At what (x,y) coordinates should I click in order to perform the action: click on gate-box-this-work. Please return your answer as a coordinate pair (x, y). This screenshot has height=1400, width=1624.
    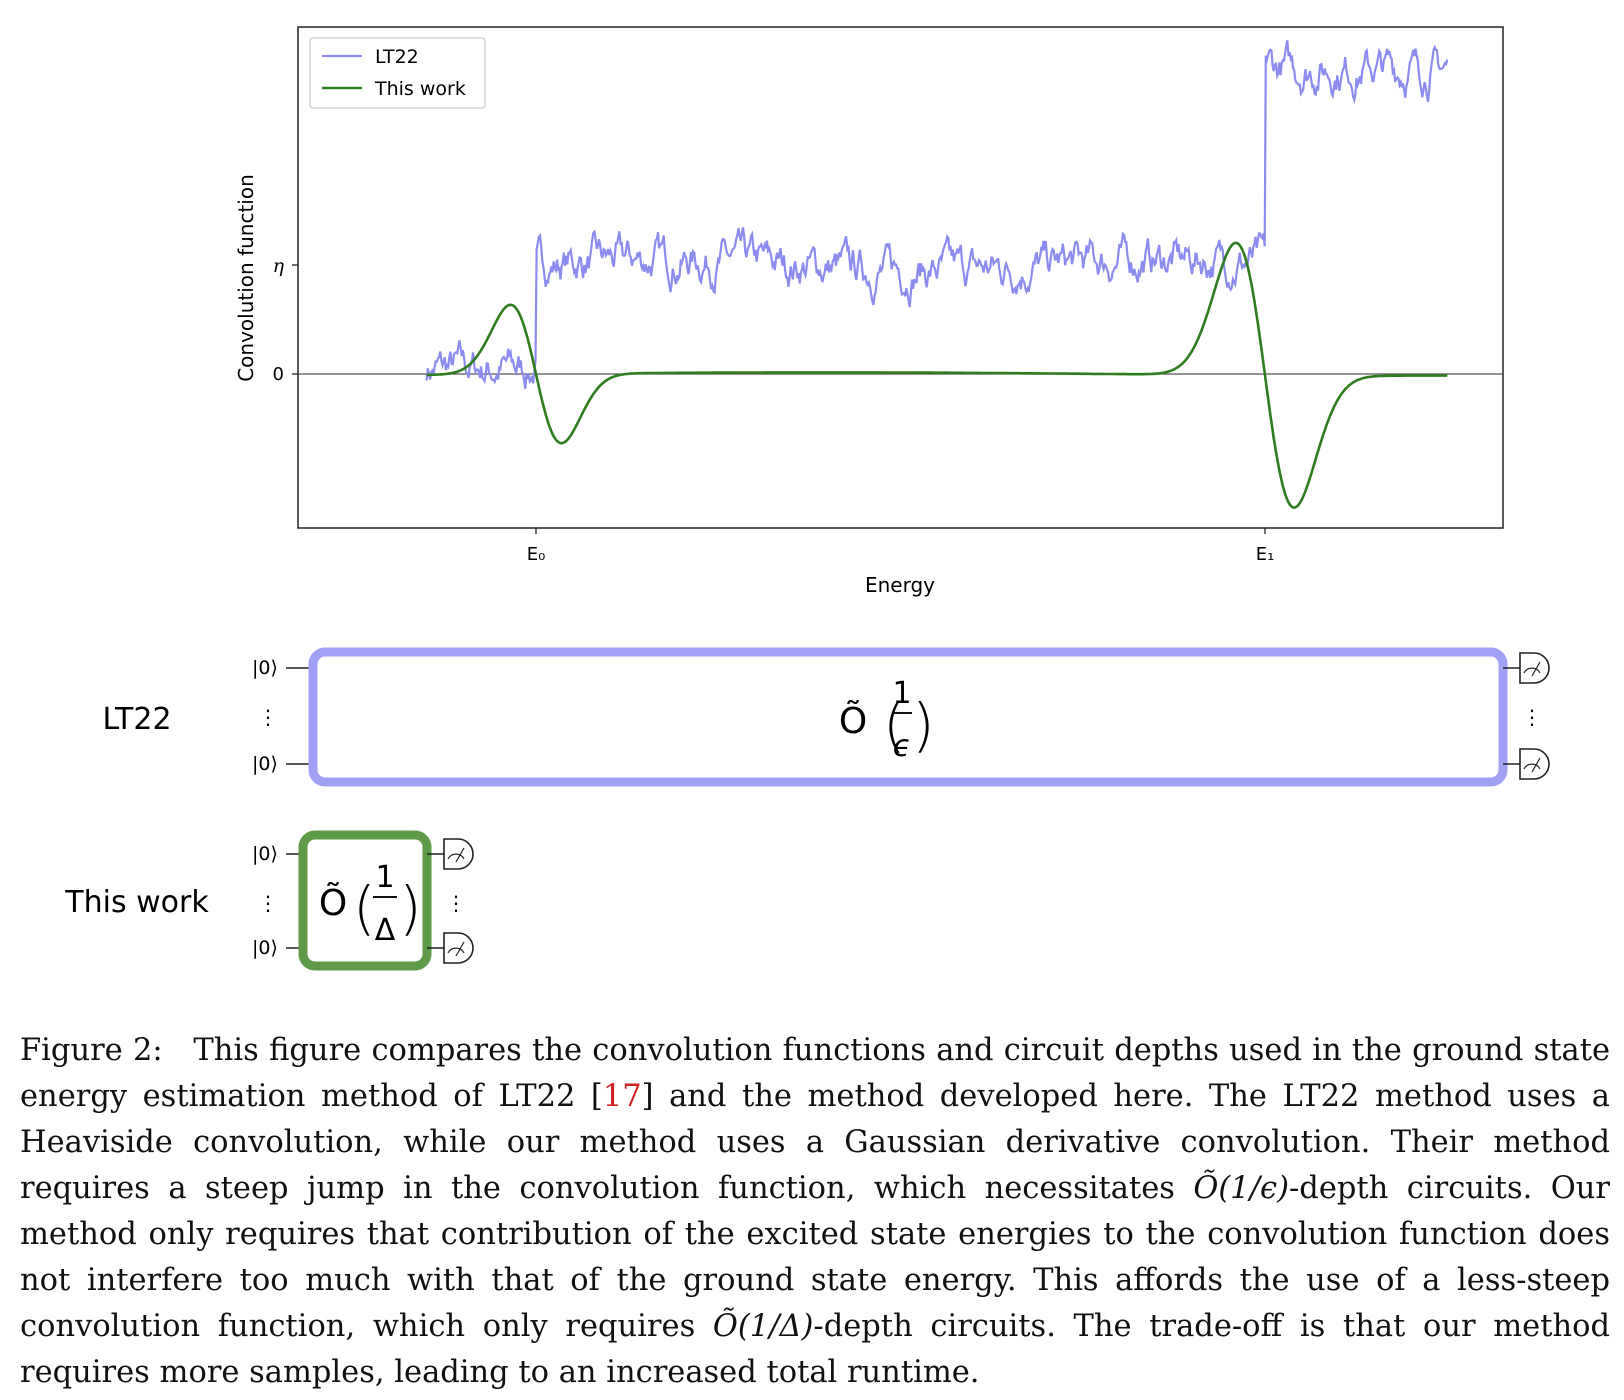
    Looking at the image, I should click on (365, 900).